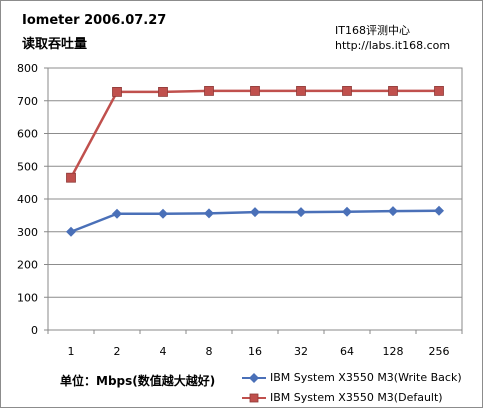  I want to click on x-tick-label-0: 1, so click(71, 351).